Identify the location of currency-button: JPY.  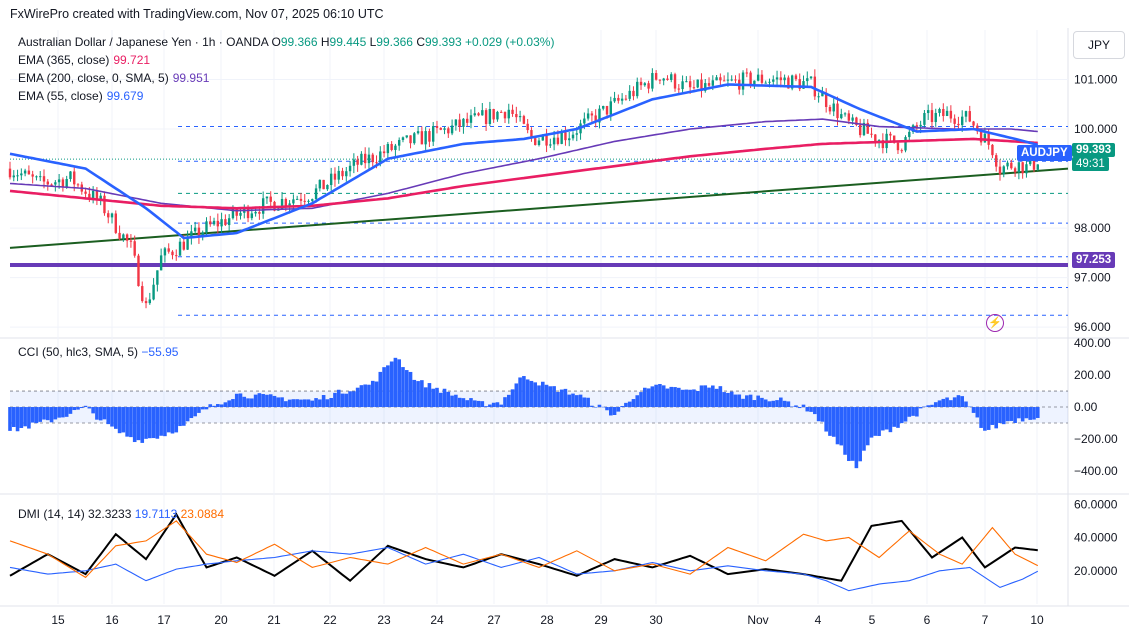
(1099, 45).